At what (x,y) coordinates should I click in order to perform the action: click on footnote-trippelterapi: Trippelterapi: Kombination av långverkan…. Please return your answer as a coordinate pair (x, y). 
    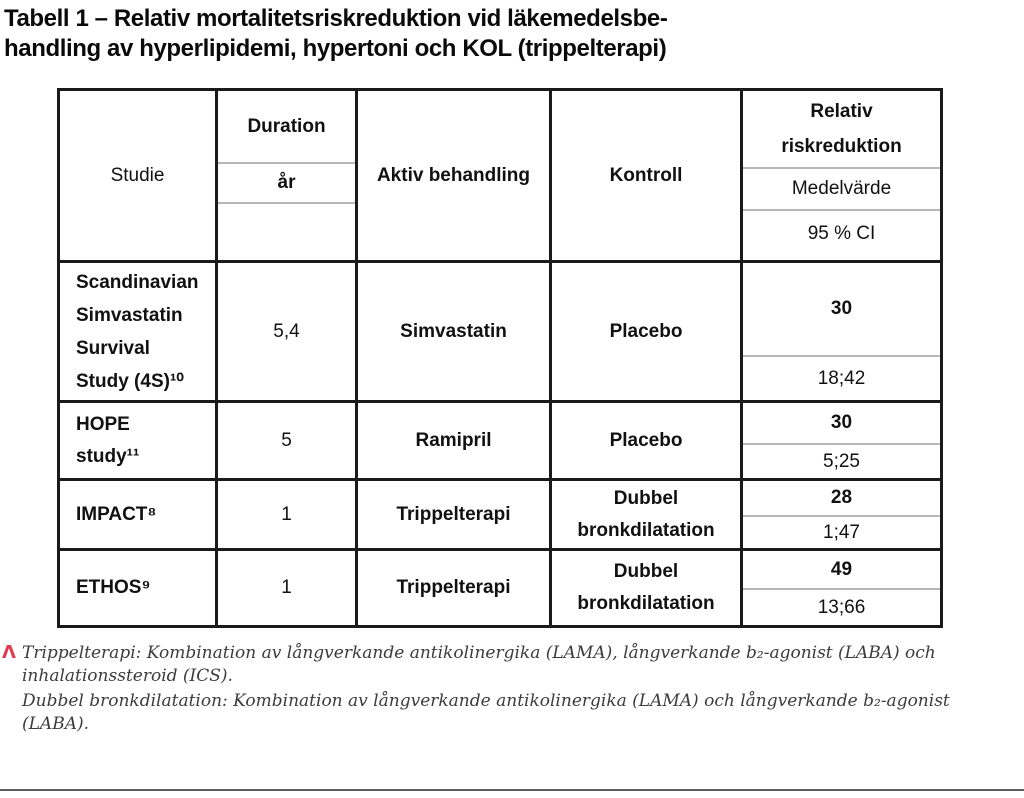
    Looking at the image, I should click on (479, 664).